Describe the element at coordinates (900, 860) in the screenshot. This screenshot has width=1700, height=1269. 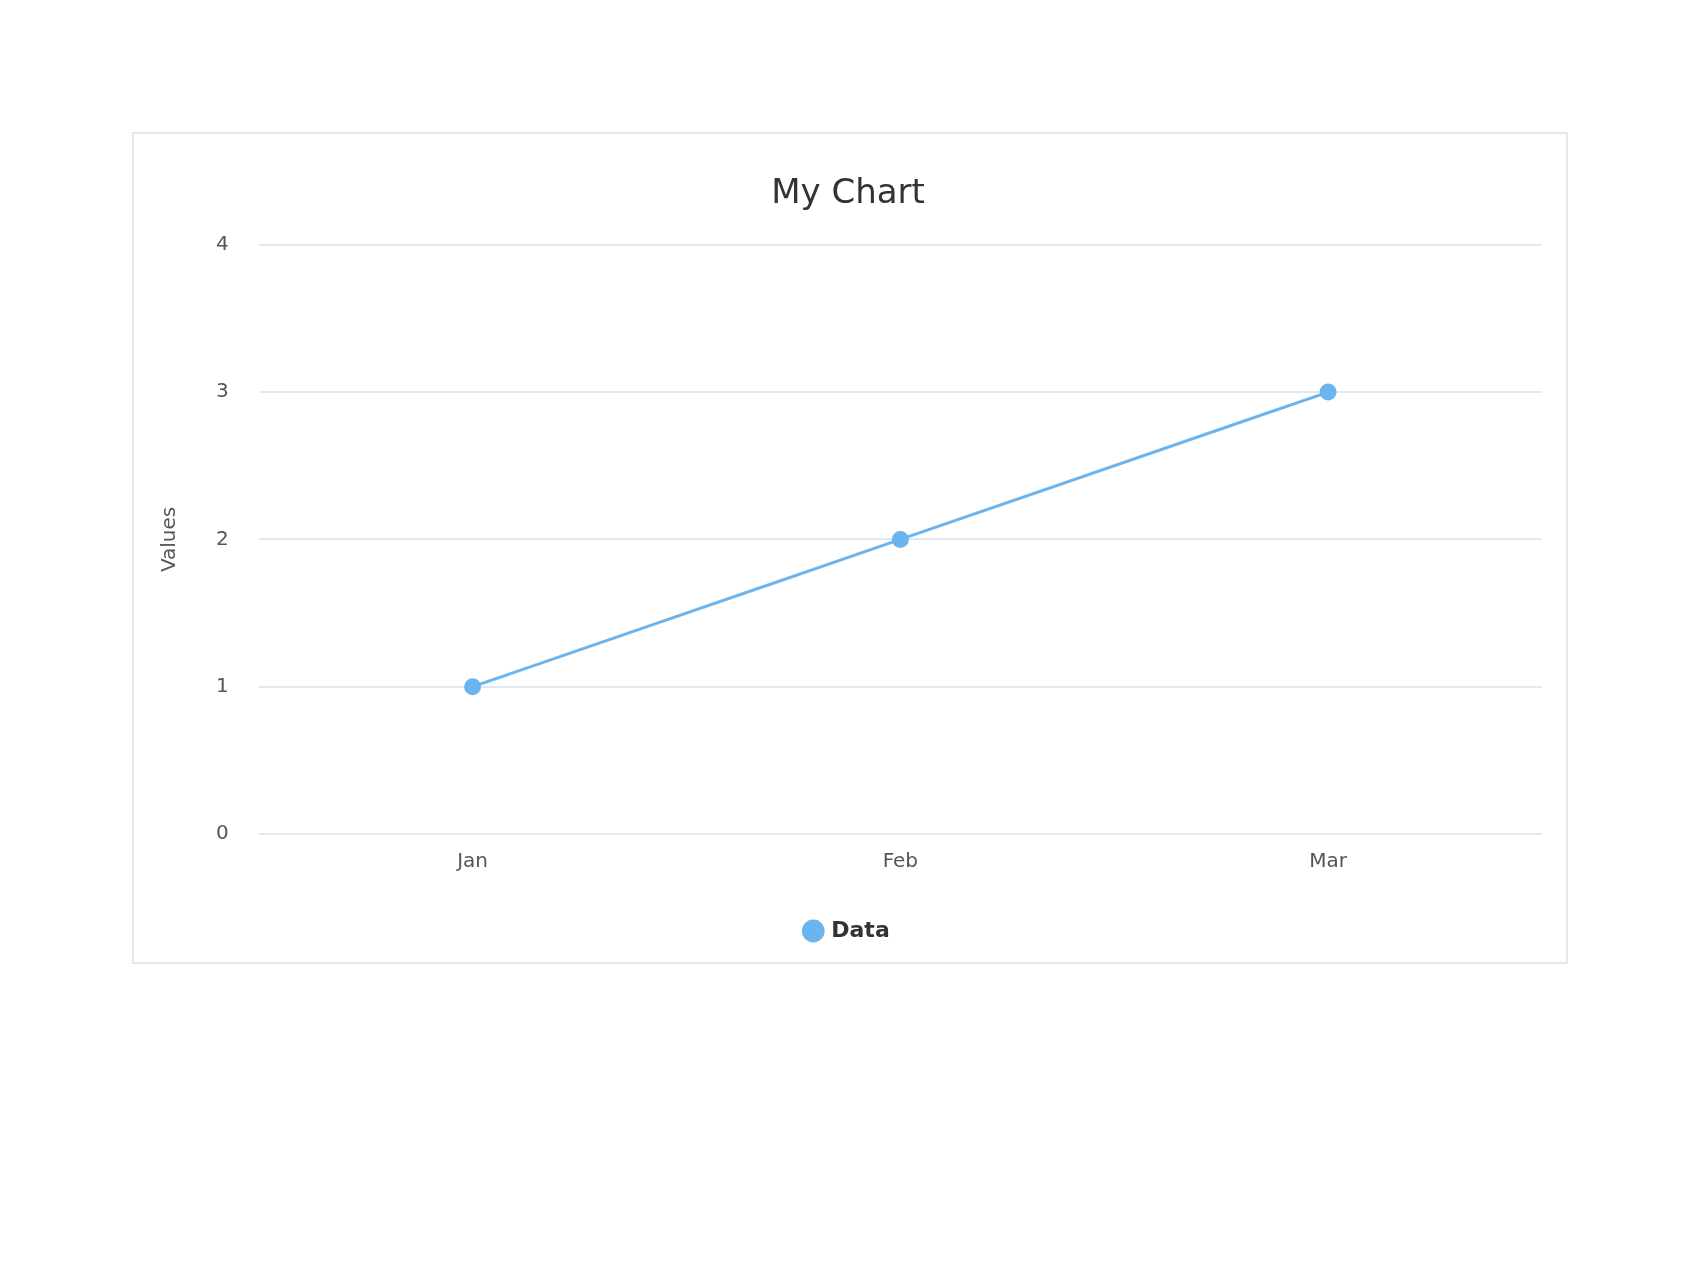
I see `x-tick-label: Feb` at that location.